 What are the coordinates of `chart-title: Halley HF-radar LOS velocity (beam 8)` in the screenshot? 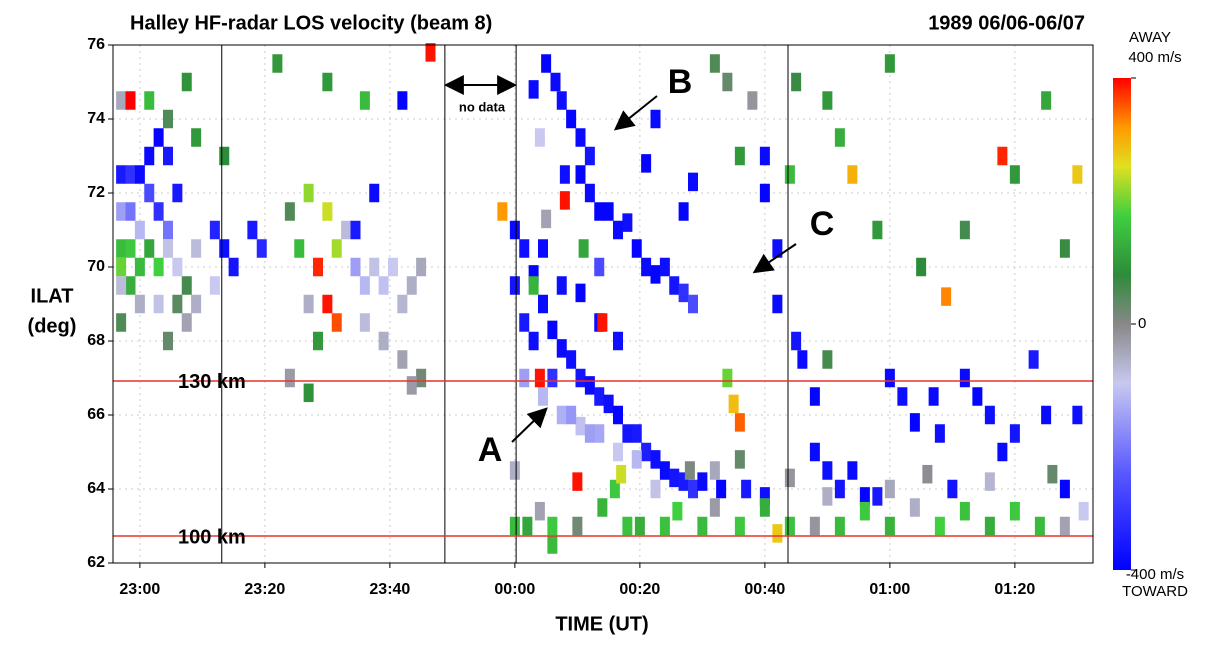 It's located at (311, 23).